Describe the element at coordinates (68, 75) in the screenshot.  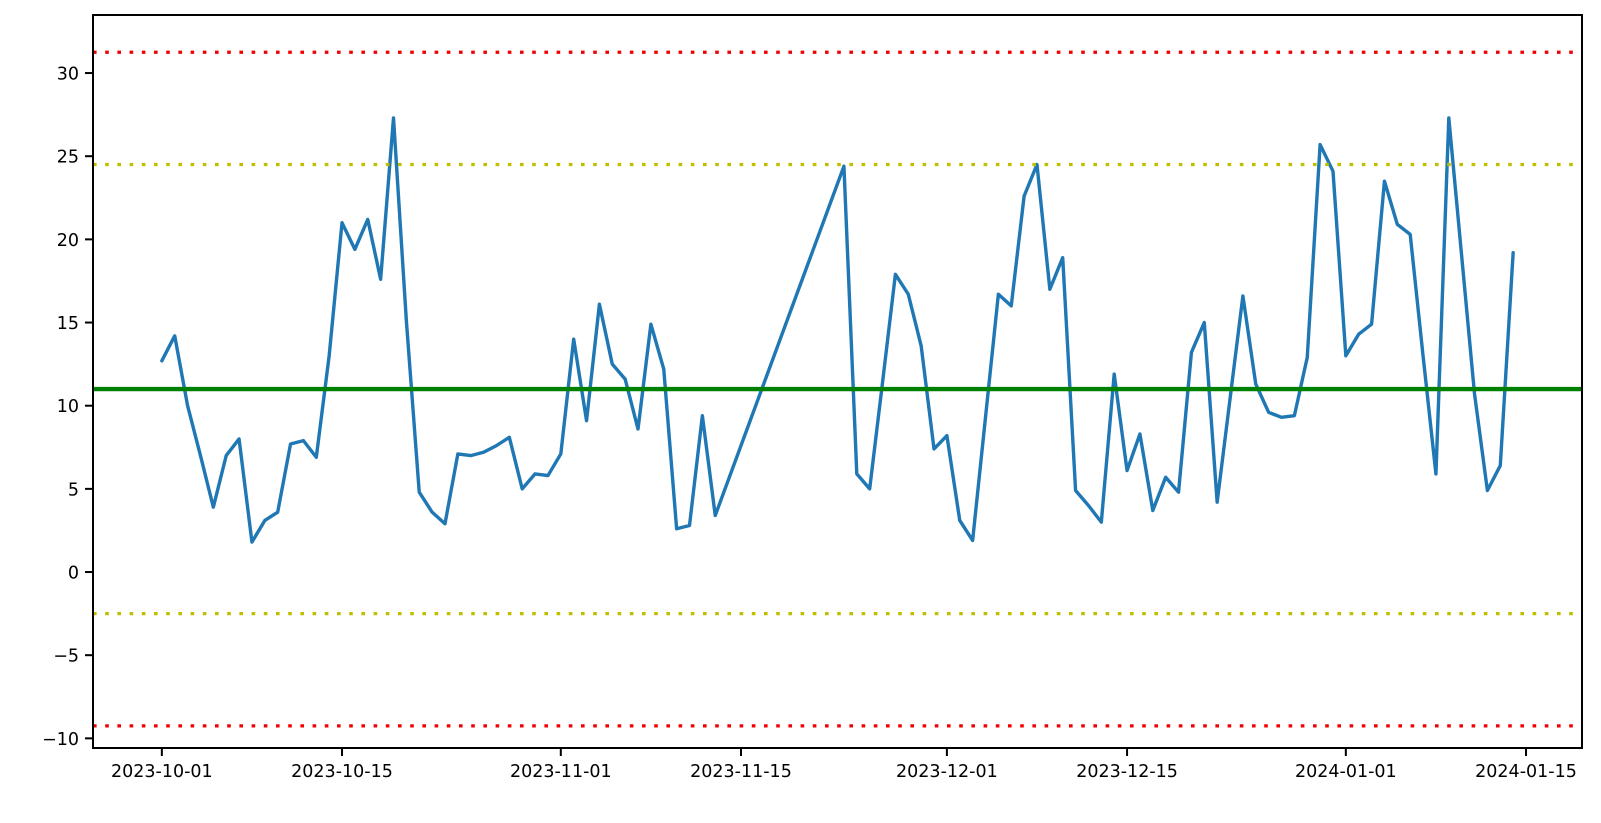
I see `y-axis-tick-label: 30` at that location.